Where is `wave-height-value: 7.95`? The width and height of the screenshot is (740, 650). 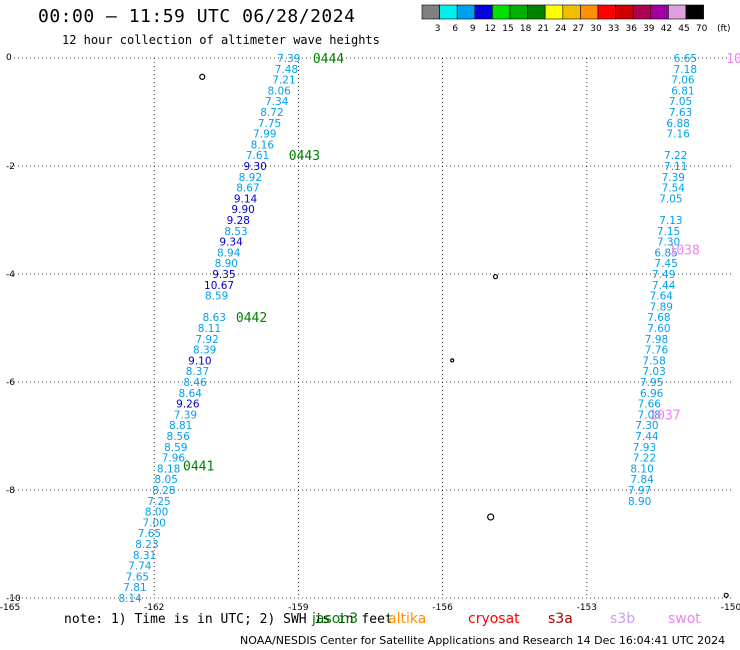 wave-height-value: 7.95 is located at coordinates (651, 383).